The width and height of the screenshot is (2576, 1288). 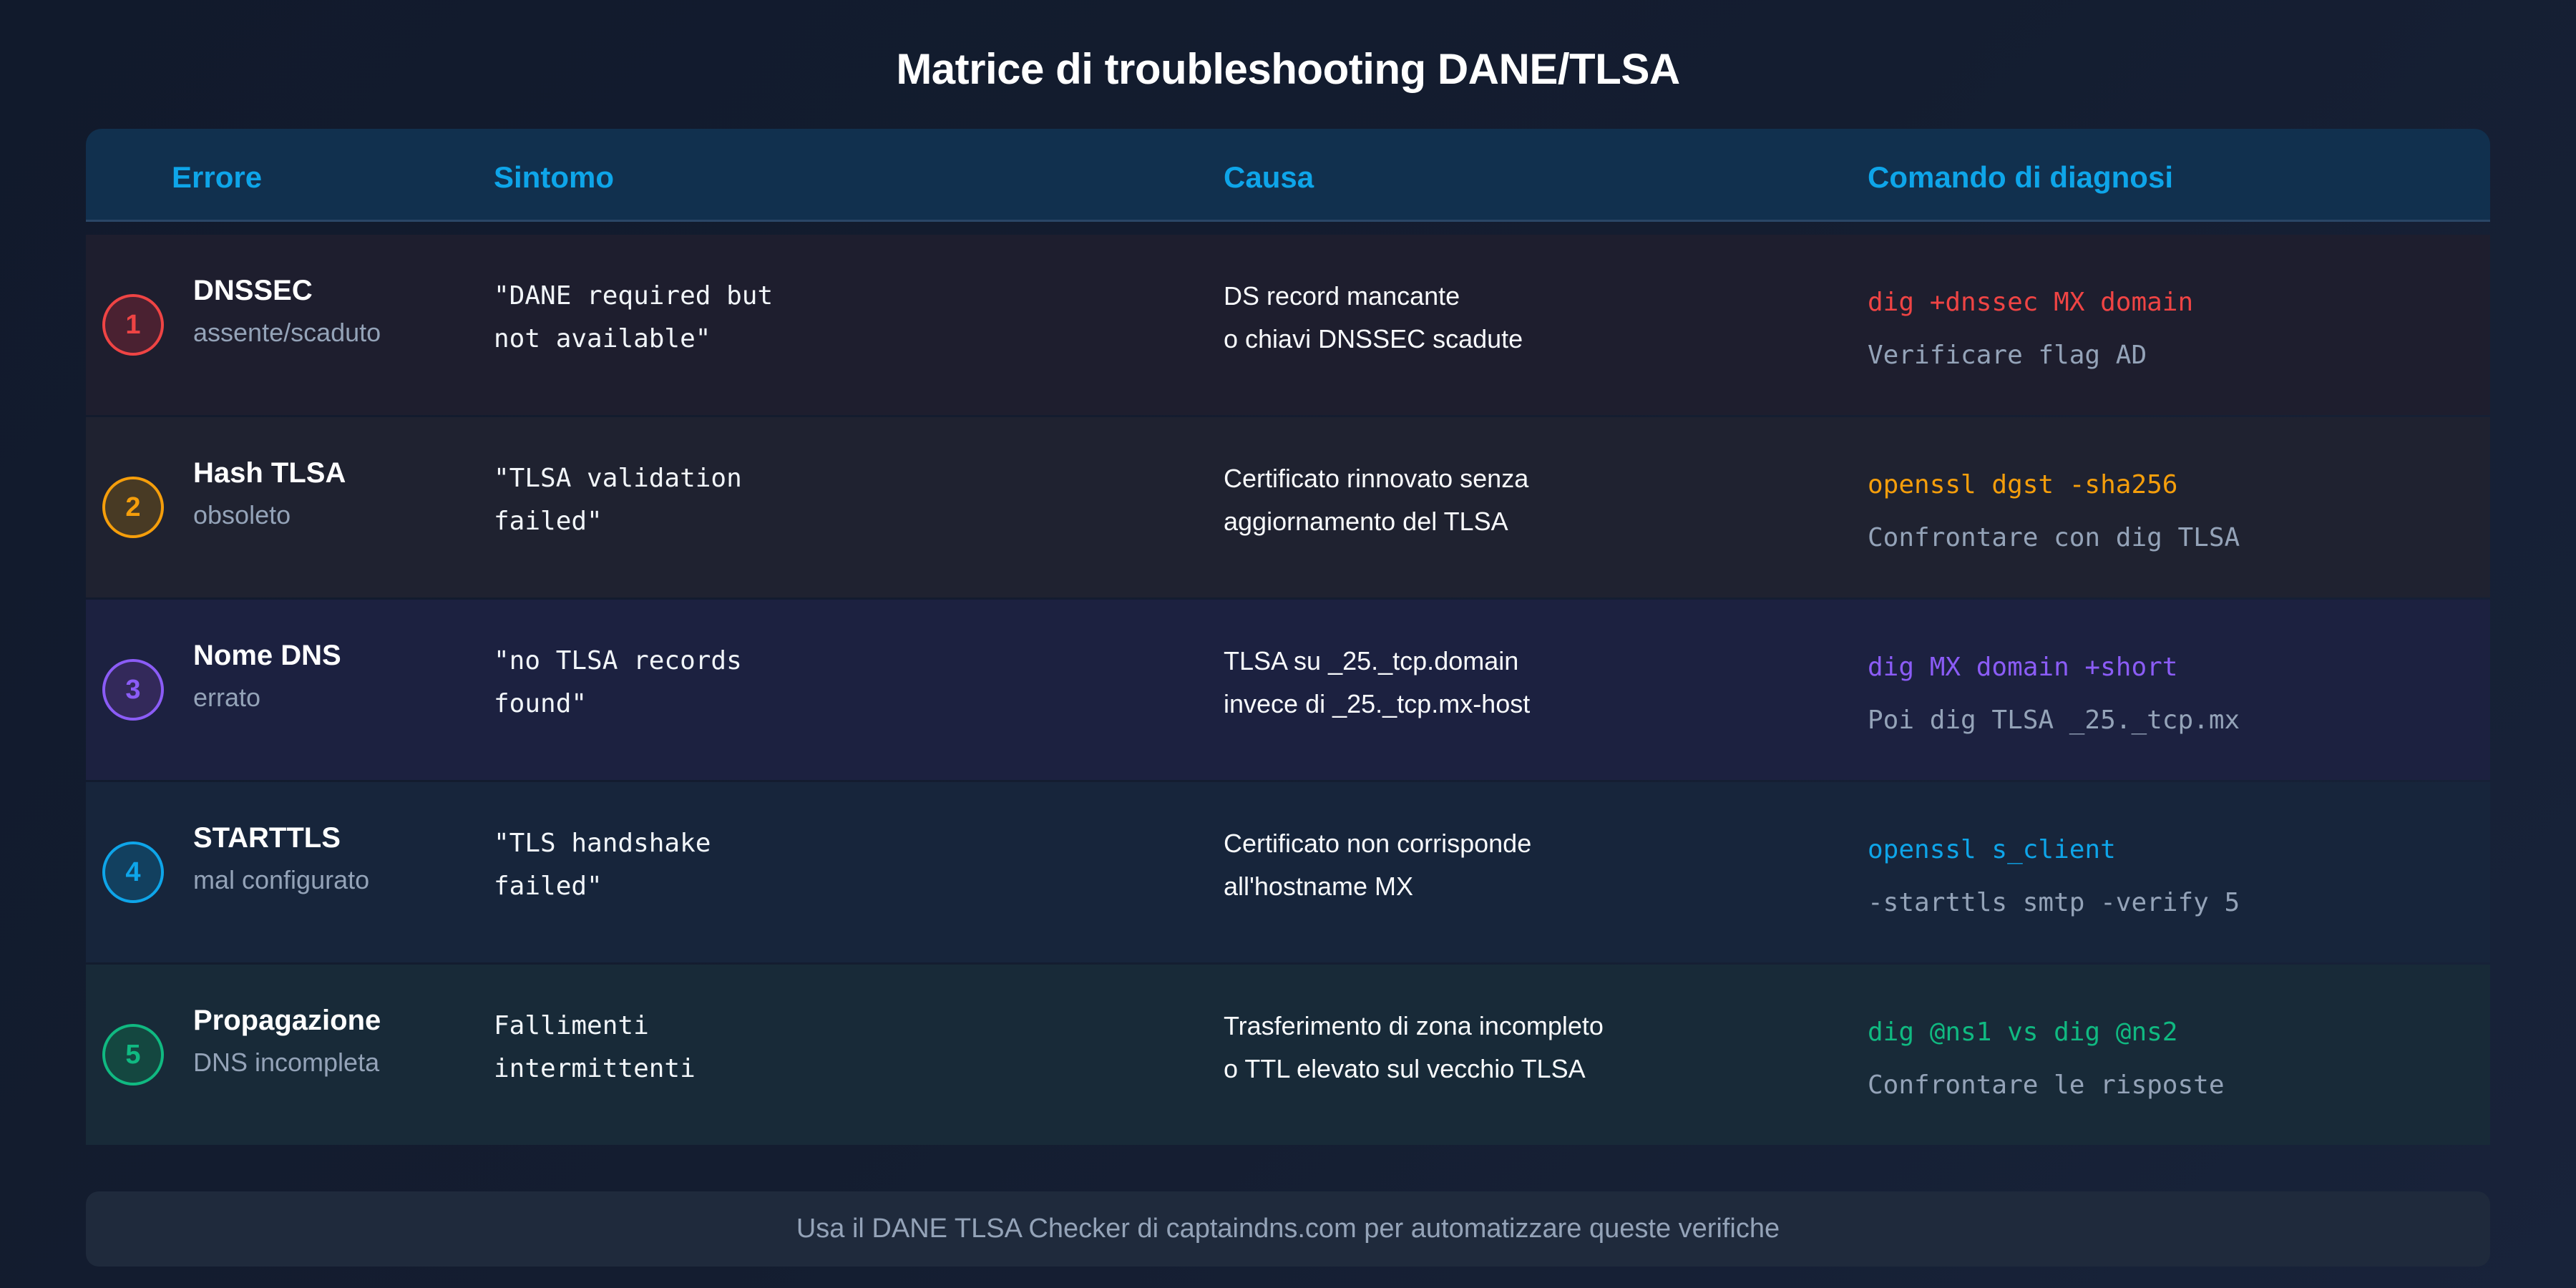 What do you see at coordinates (242, 515) in the screenshot?
I see `error-subtitle: obsoleto` at bounding box center [242, 515].